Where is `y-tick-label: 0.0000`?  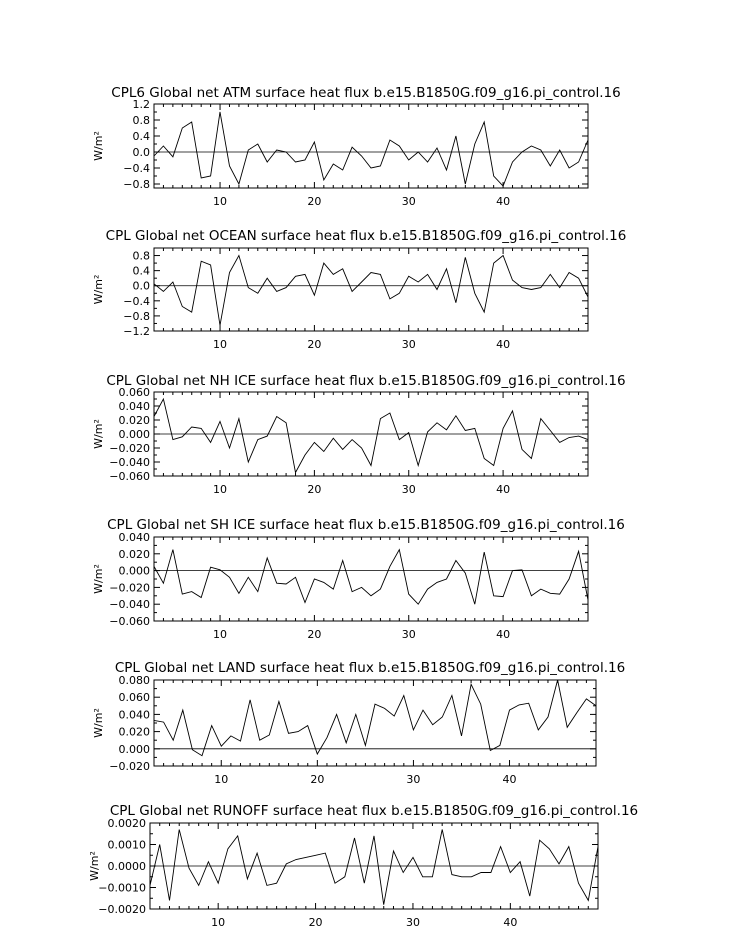 y-tick-label: 0.0000 is located at coordinates (127, 866).